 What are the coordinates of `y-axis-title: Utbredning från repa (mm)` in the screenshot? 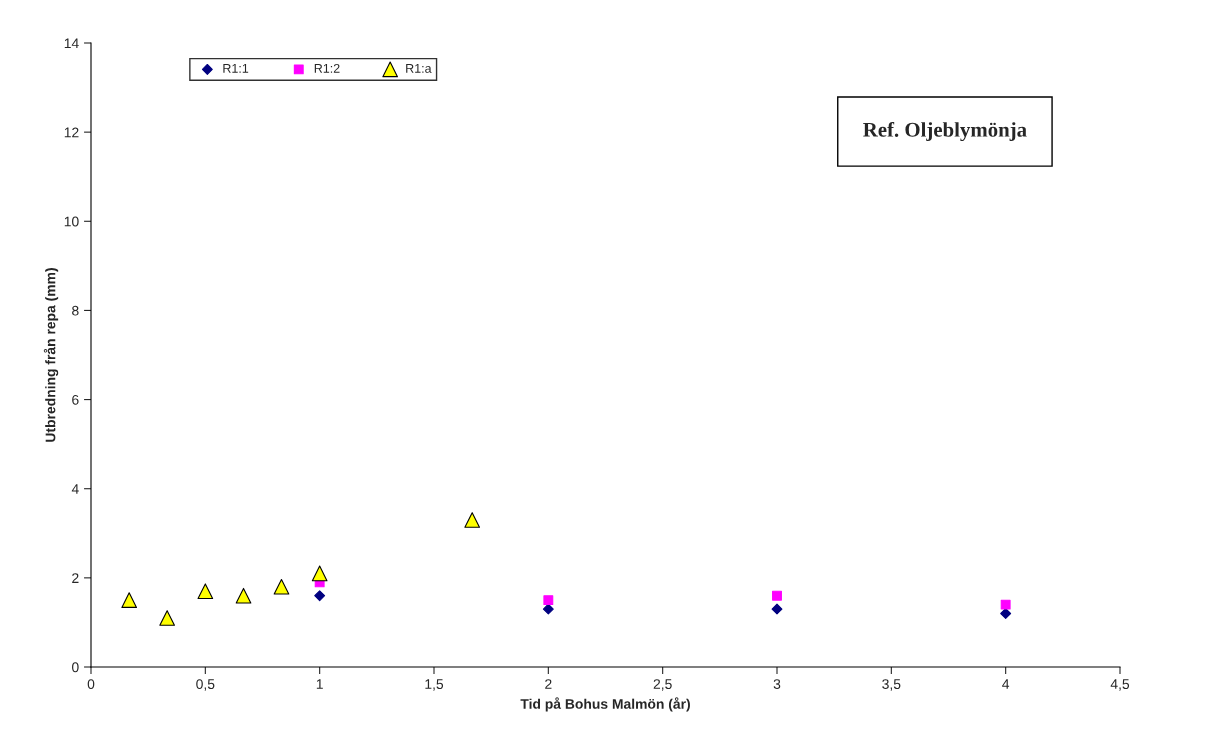 It's located at (51, 355).